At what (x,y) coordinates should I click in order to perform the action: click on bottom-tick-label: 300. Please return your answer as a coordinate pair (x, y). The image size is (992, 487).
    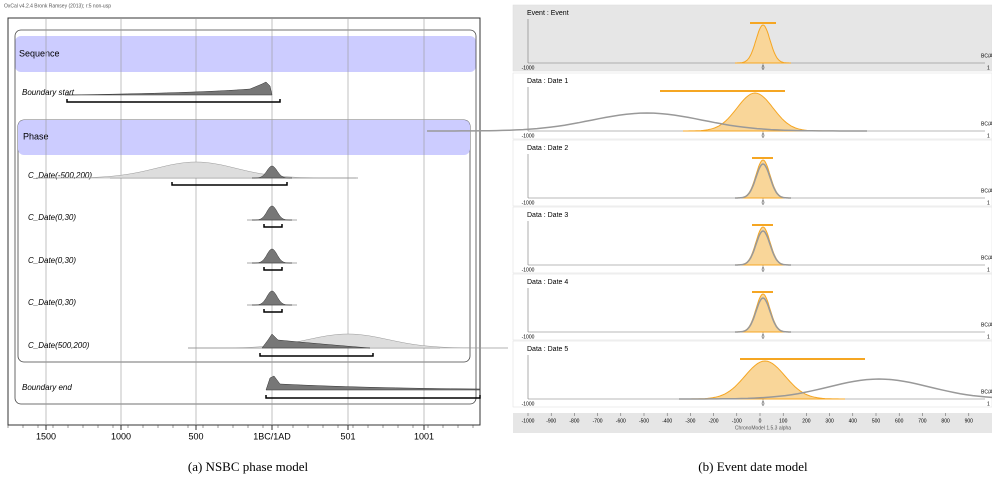
    Looking at the image, I should click on (829, 421).